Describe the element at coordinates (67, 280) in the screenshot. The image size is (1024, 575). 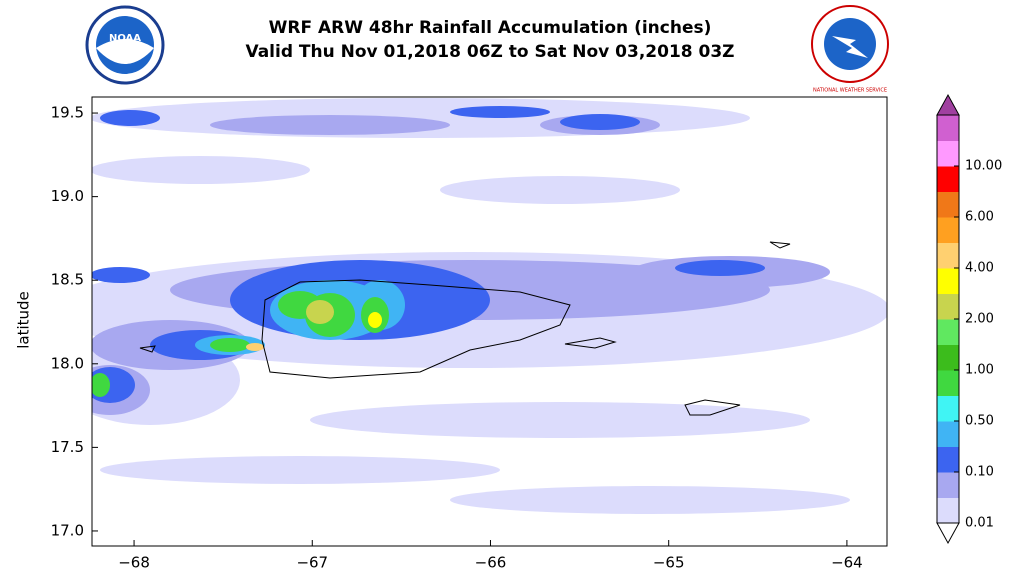
I see `y-tick-label: 18.5` at that location.